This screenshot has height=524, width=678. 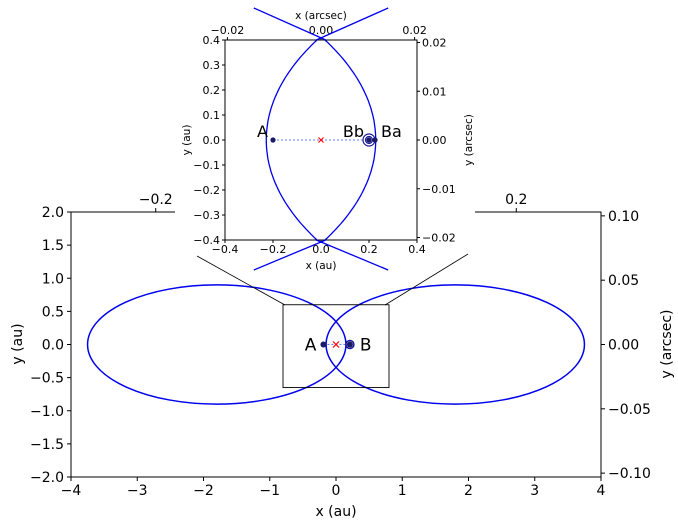 What do you see at coordinates (402, 491) in the screenshot?
I see `main-x-tick-label: 1` at bounding box center [402, 491].